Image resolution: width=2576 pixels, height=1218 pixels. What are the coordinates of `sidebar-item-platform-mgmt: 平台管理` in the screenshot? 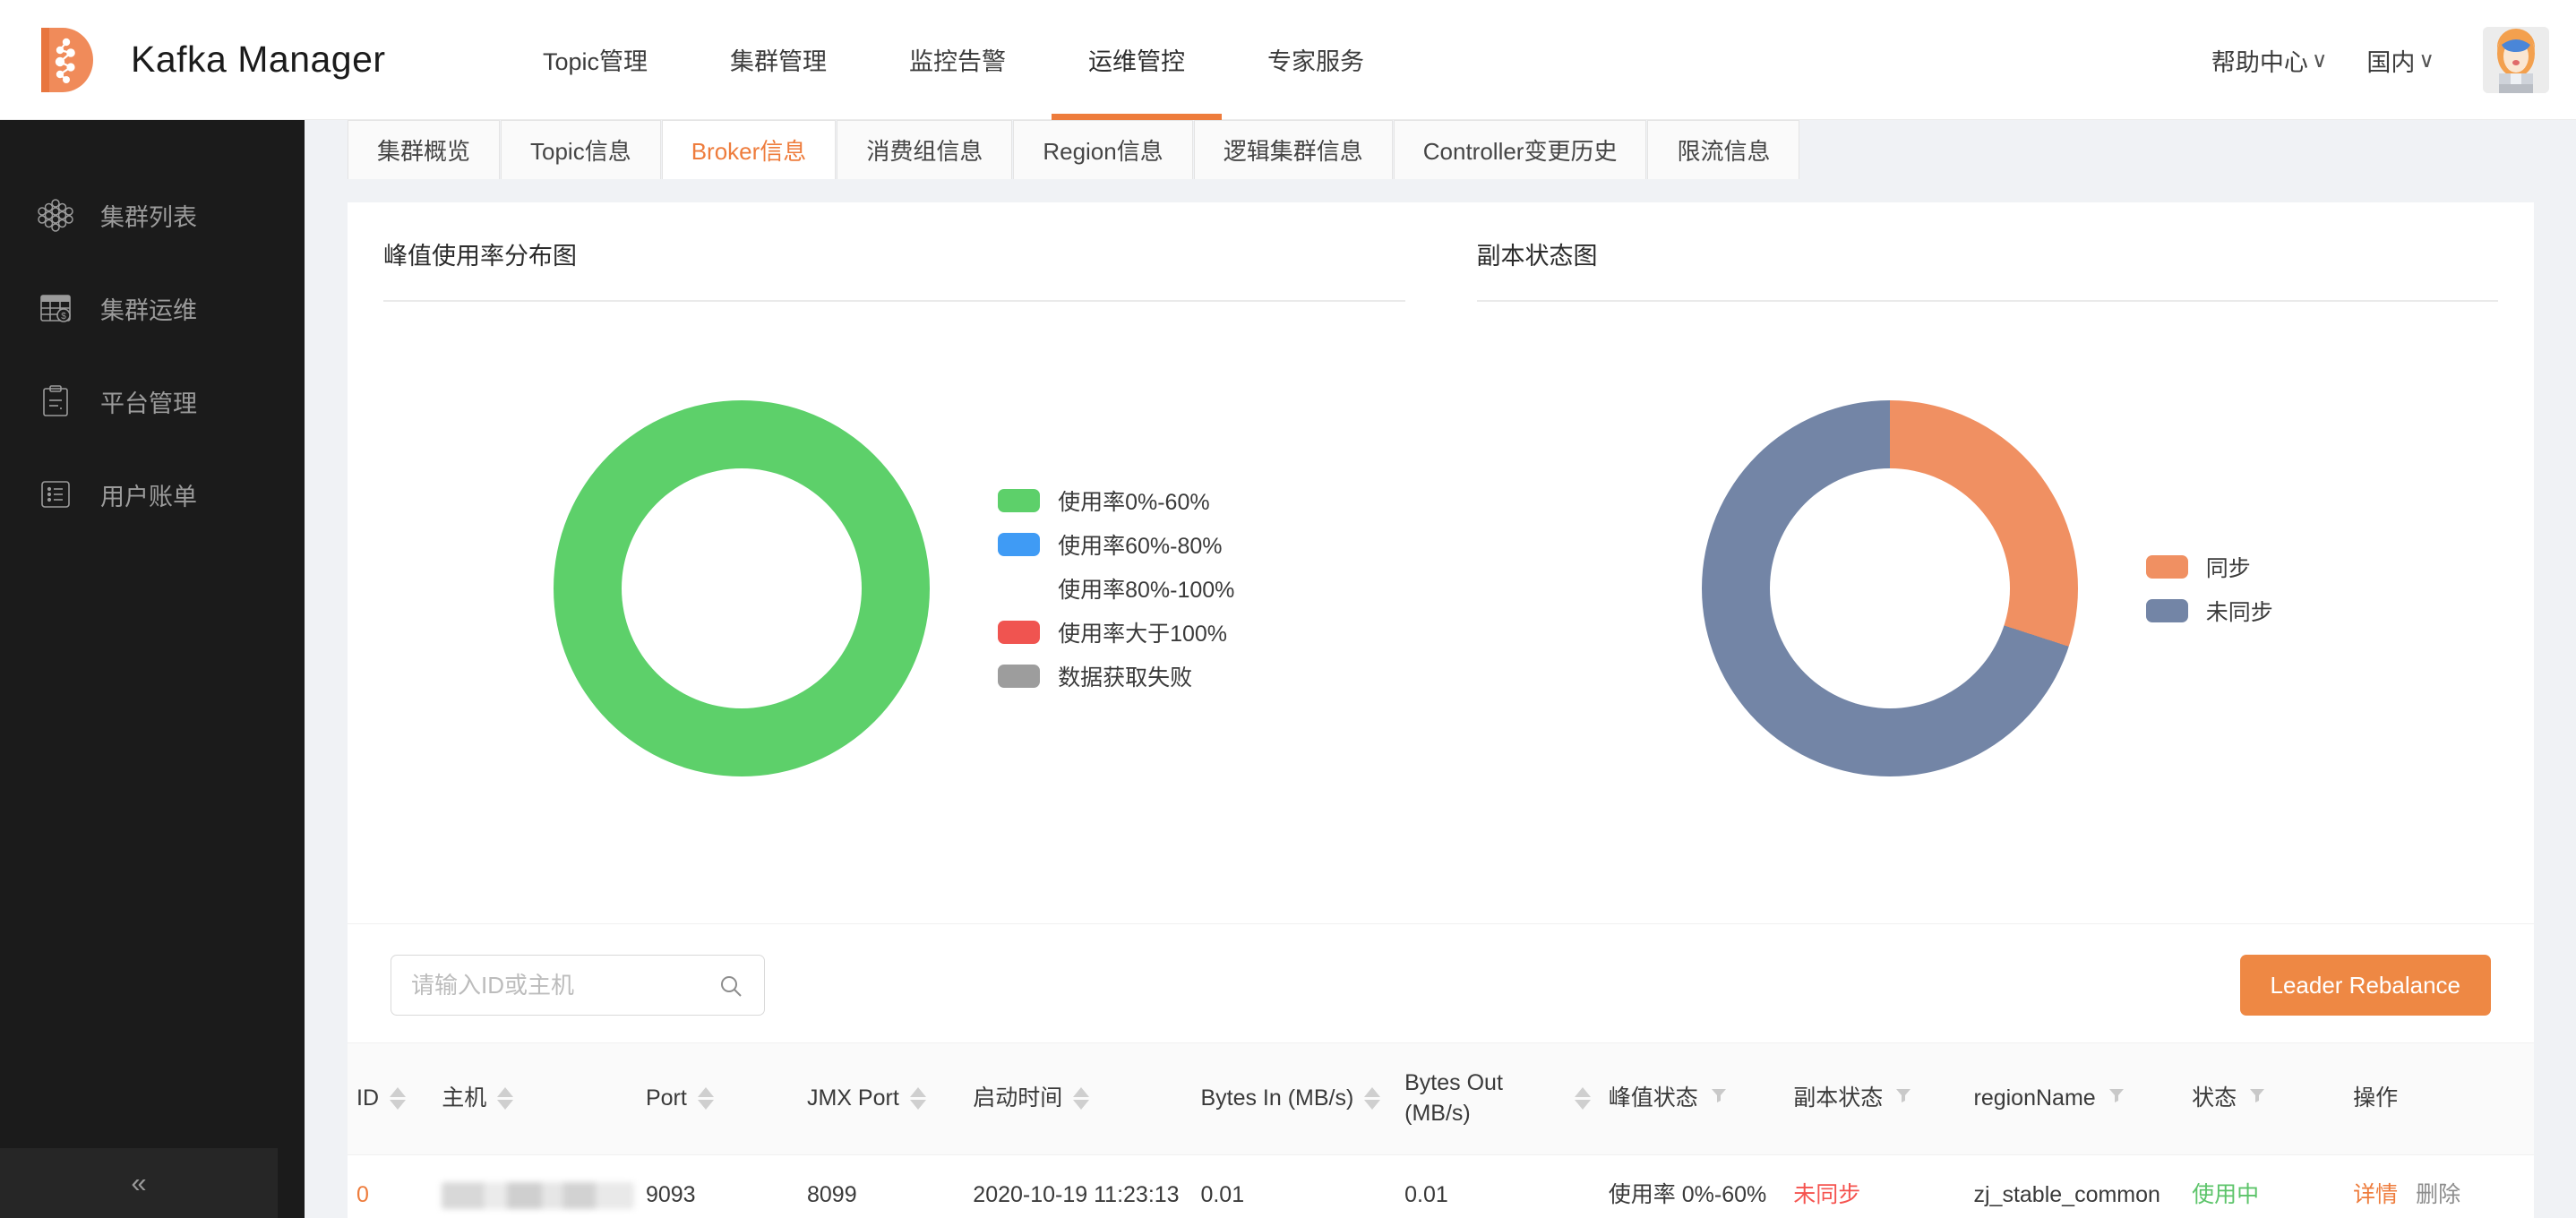 It's located at (152, 401).